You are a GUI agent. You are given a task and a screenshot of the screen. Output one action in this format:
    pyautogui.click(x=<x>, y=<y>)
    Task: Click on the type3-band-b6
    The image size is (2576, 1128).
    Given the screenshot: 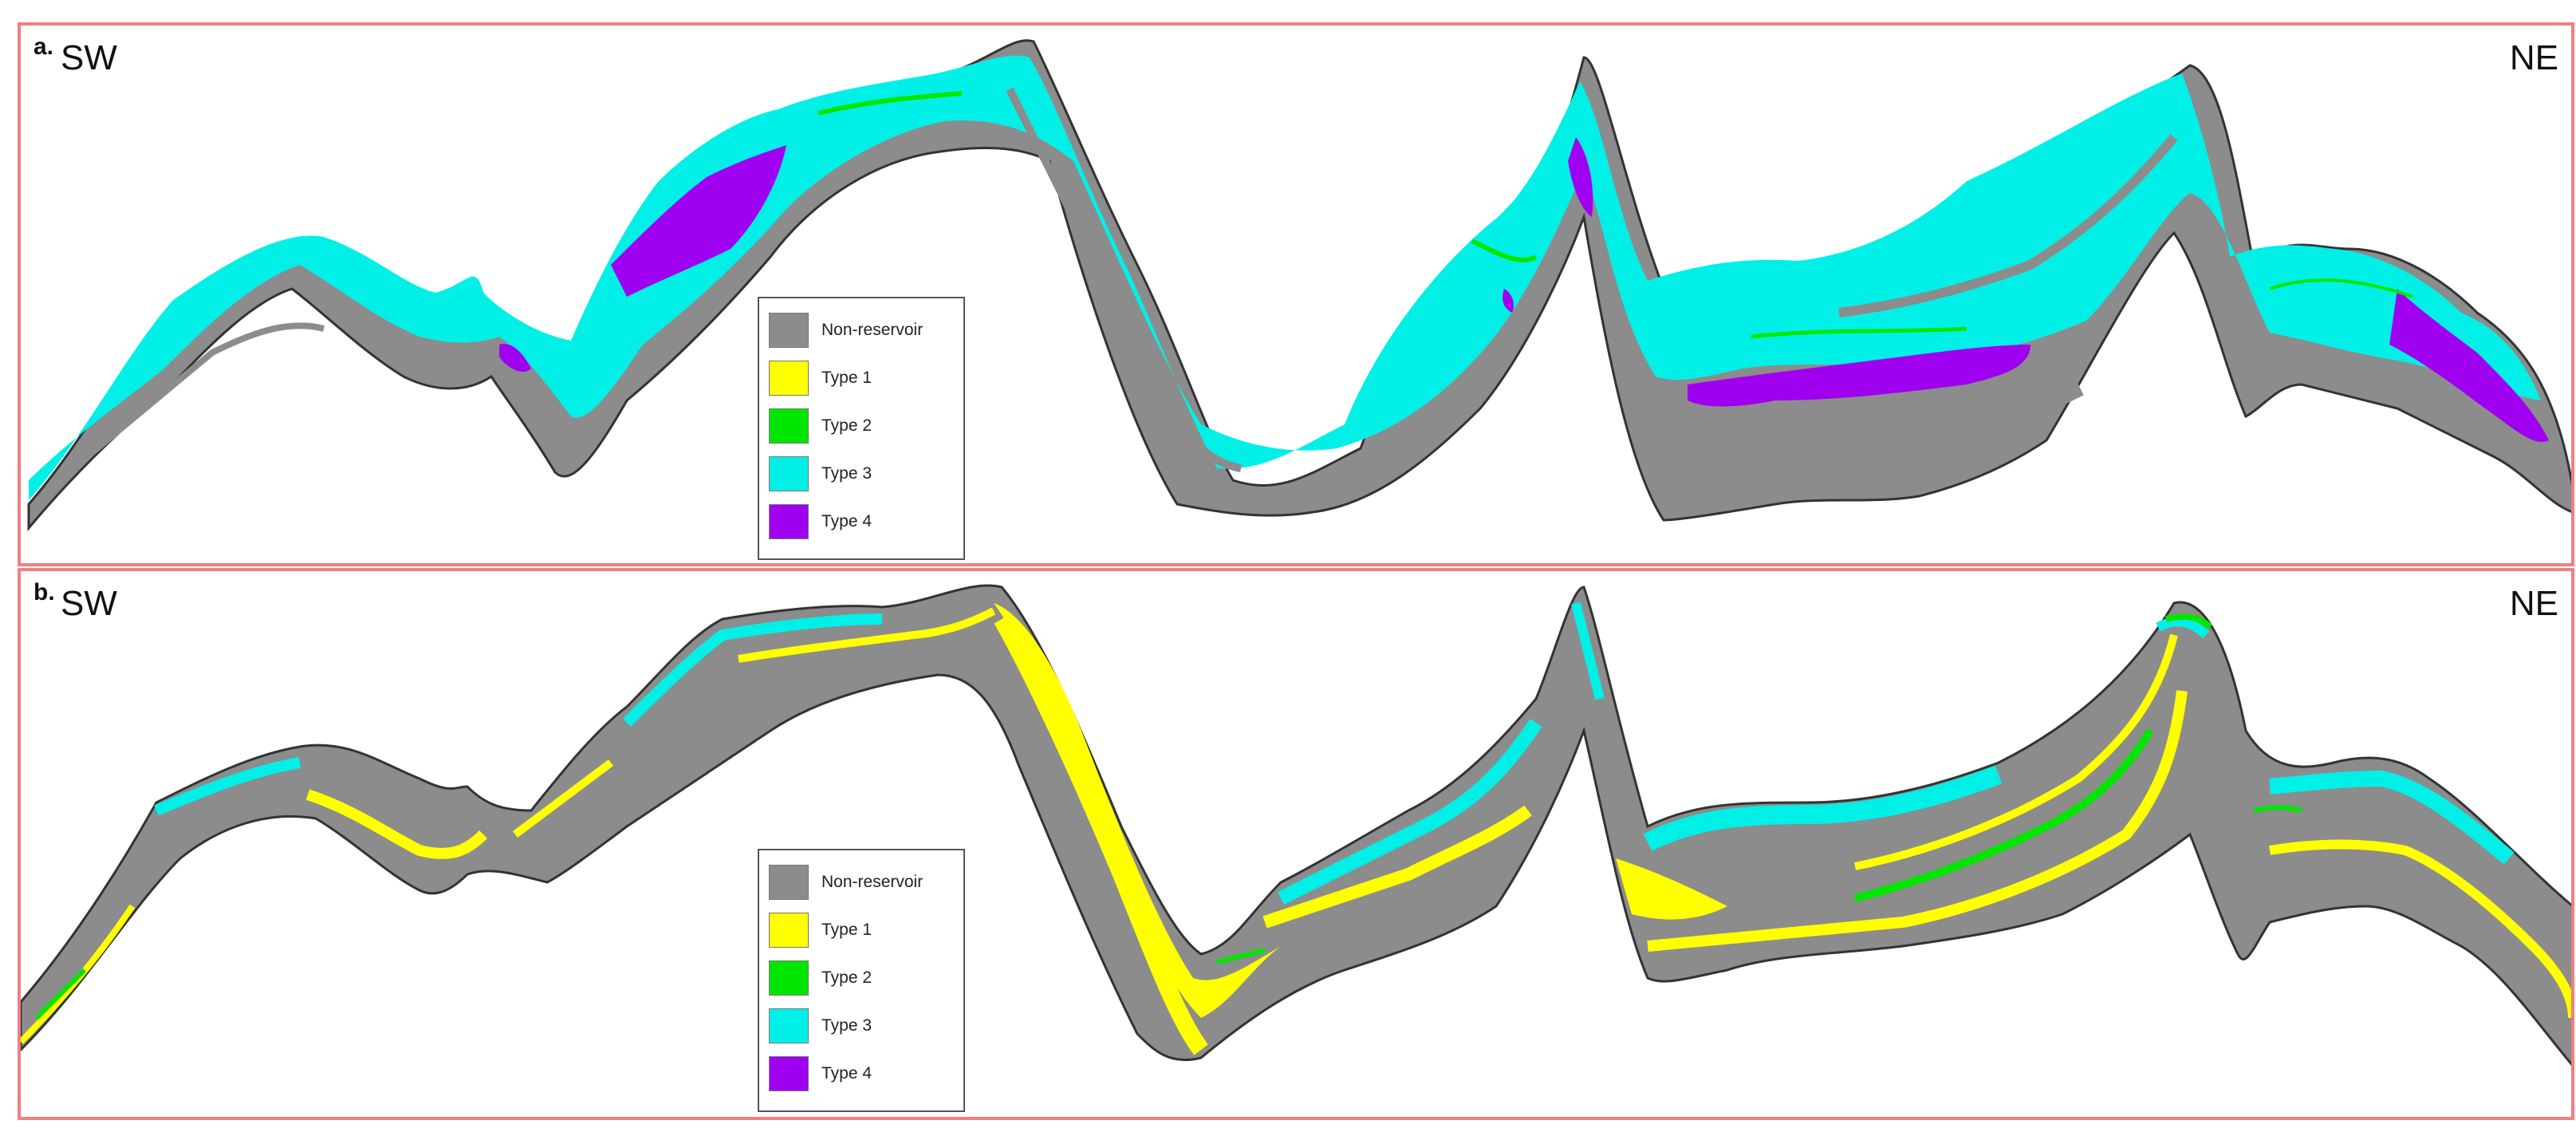 What is the action you would take?
    pyautogui.click(x=1588, y=650)
    